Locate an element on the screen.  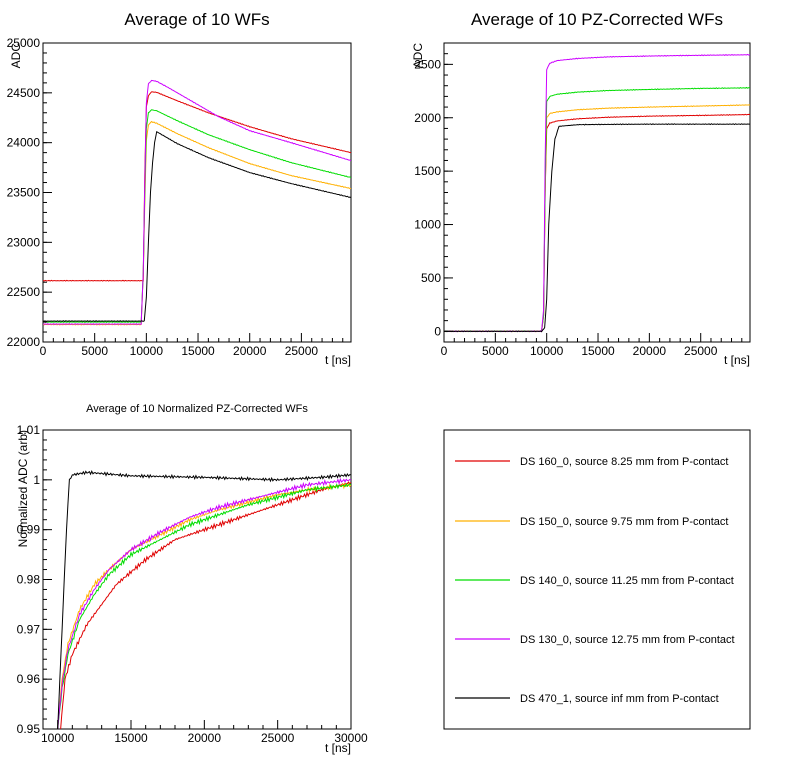
y-tick-label: 24500 is located at coordinates (24, 93).